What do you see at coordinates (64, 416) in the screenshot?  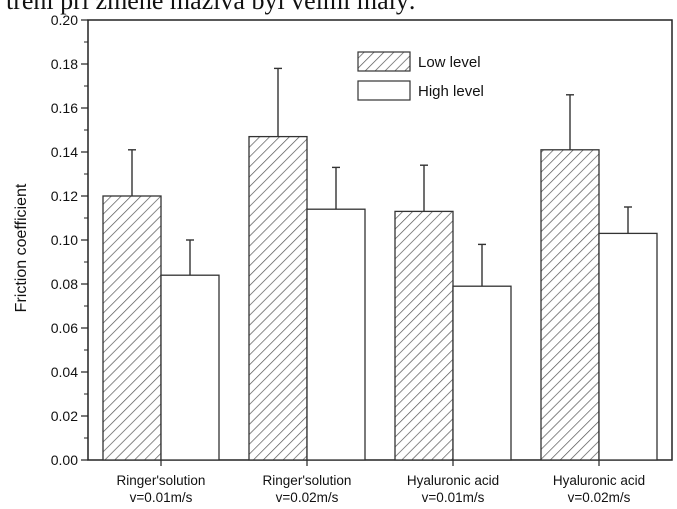 I see `y-tick-label: 0.02` at bounding box center [64, 416].